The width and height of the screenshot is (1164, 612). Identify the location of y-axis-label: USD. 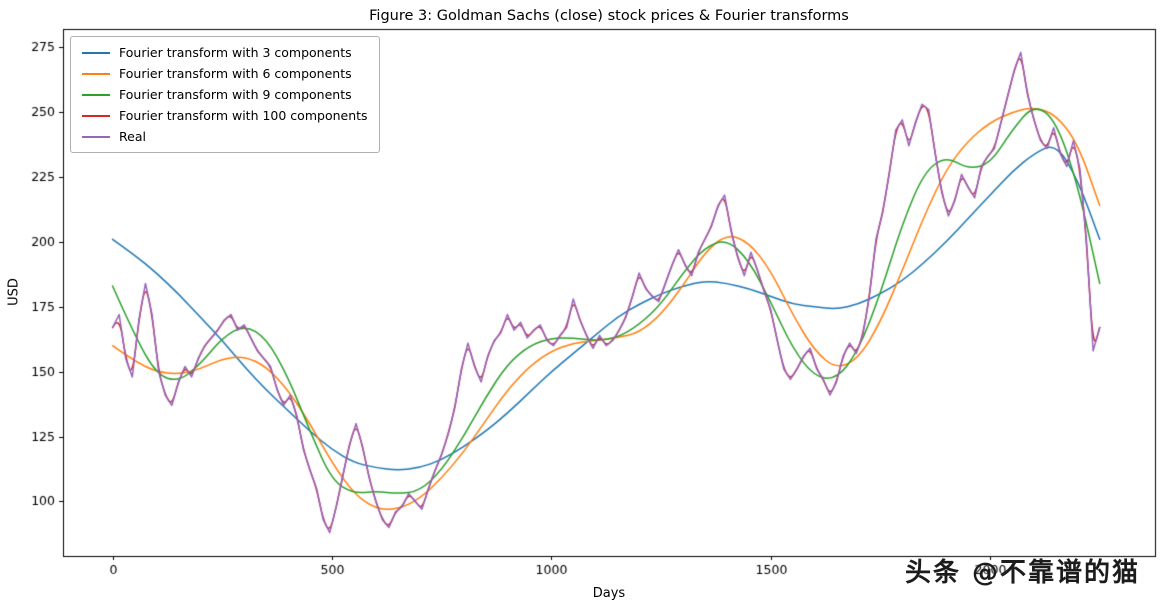
(14, 292).